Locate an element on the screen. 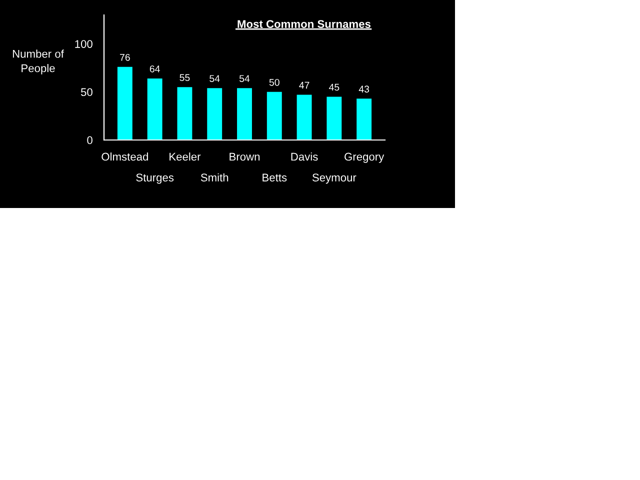 The height and width of the screenshot is (480, 640). data-label: 55 is located at coordinates (185, 78).